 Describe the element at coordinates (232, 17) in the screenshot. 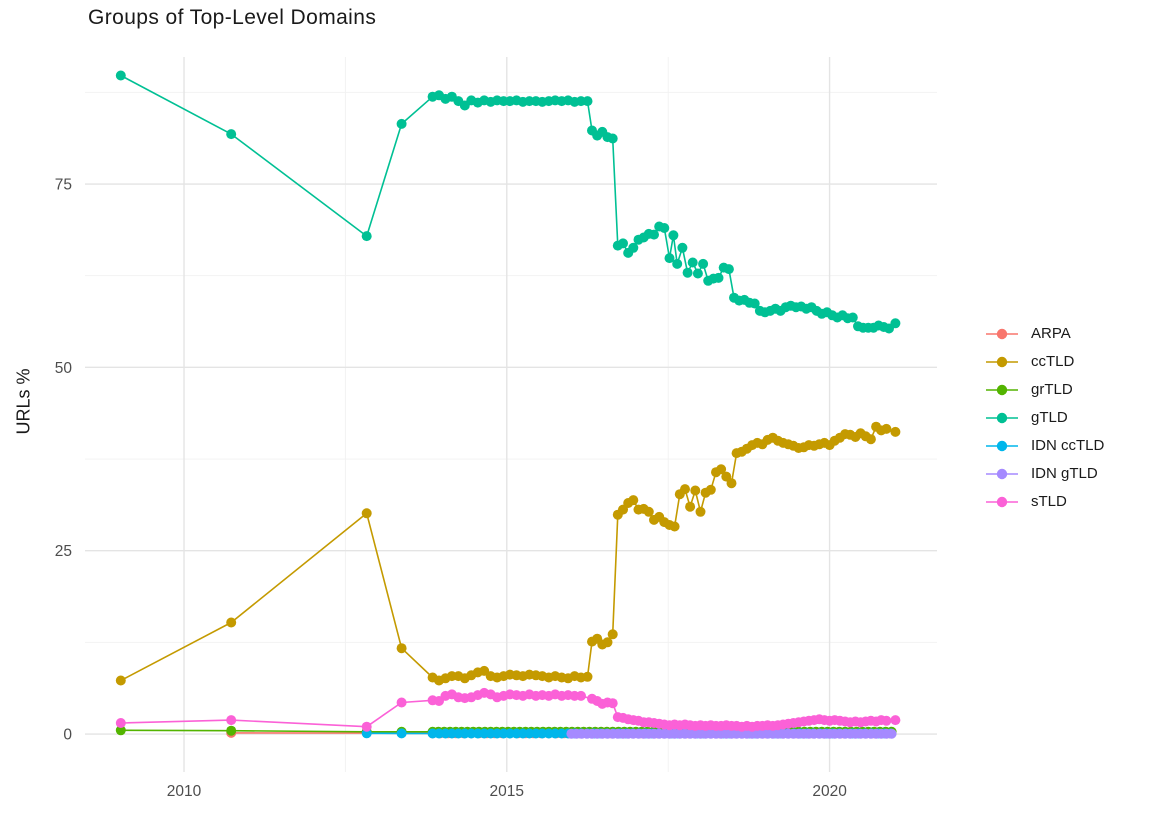

I see `page-title: Groups of Top-Level Domains` at that location.